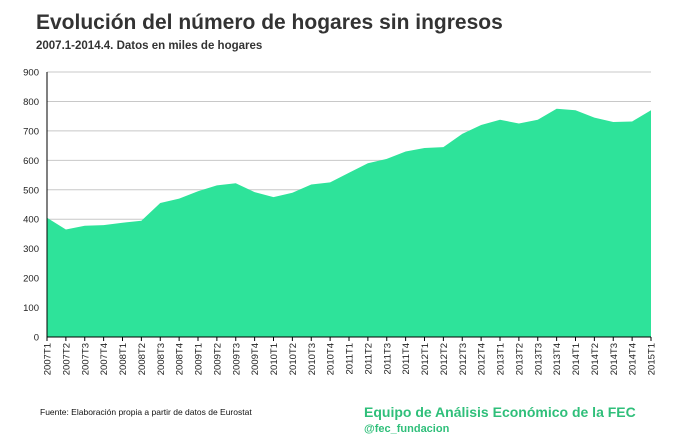 The image size is (685, 447). I want to click on data-point-2011T1, so click(349, 172).